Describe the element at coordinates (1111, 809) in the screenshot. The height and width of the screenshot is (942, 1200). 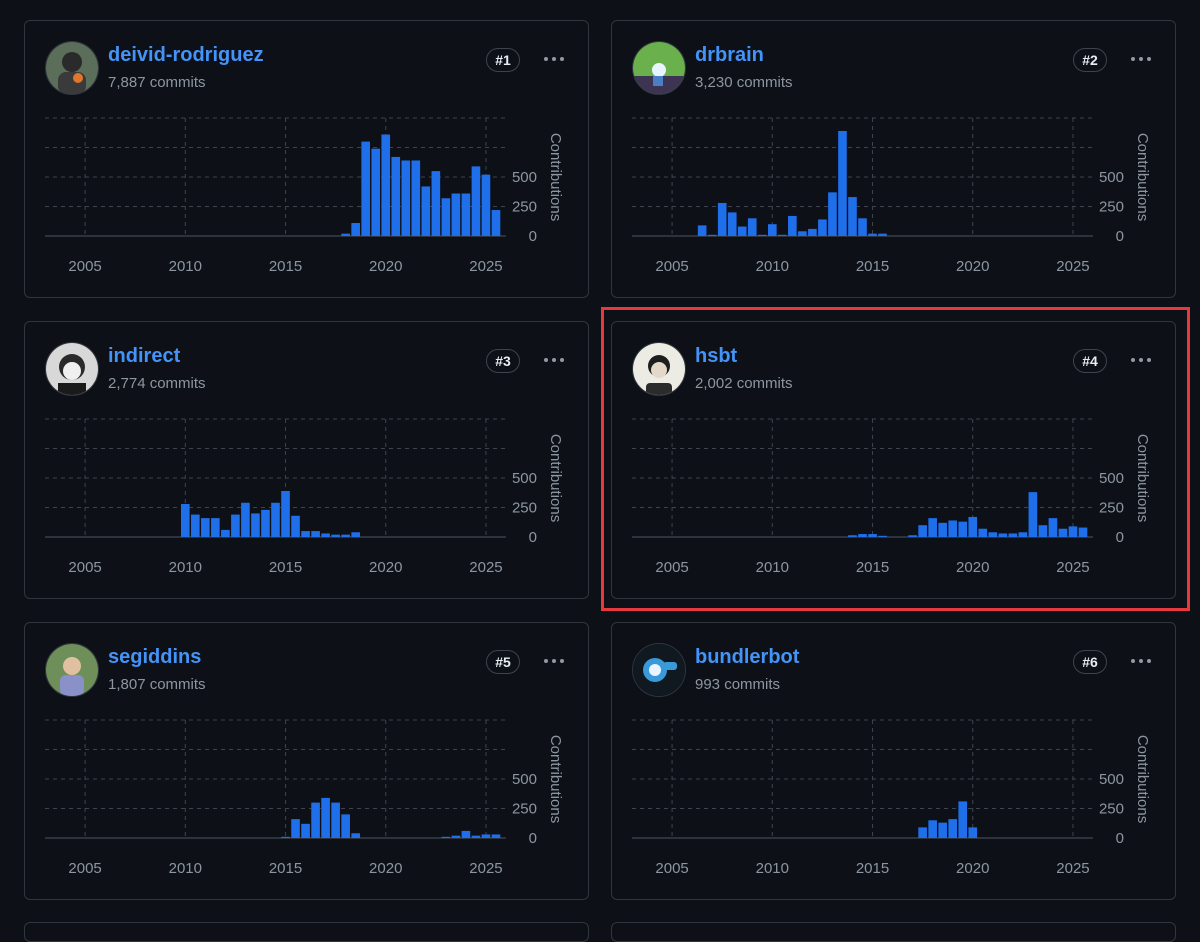
I see `y-tick-label: 250` at that location.